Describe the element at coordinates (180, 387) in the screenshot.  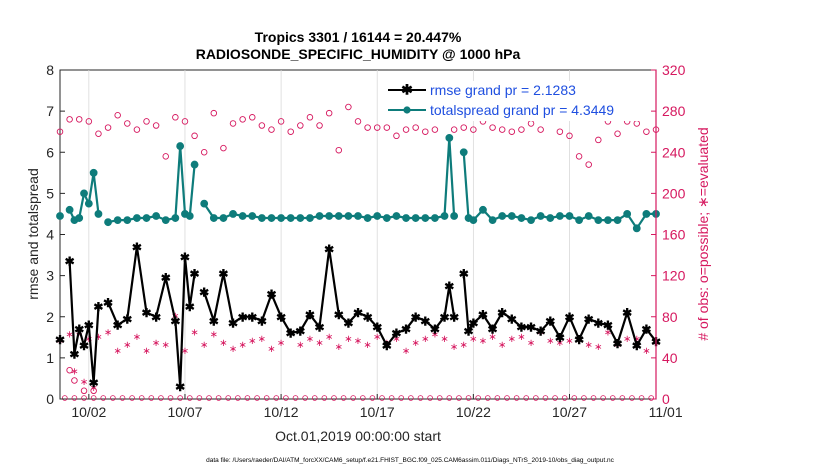
I see `rmse-point-18: ✱` at that location.